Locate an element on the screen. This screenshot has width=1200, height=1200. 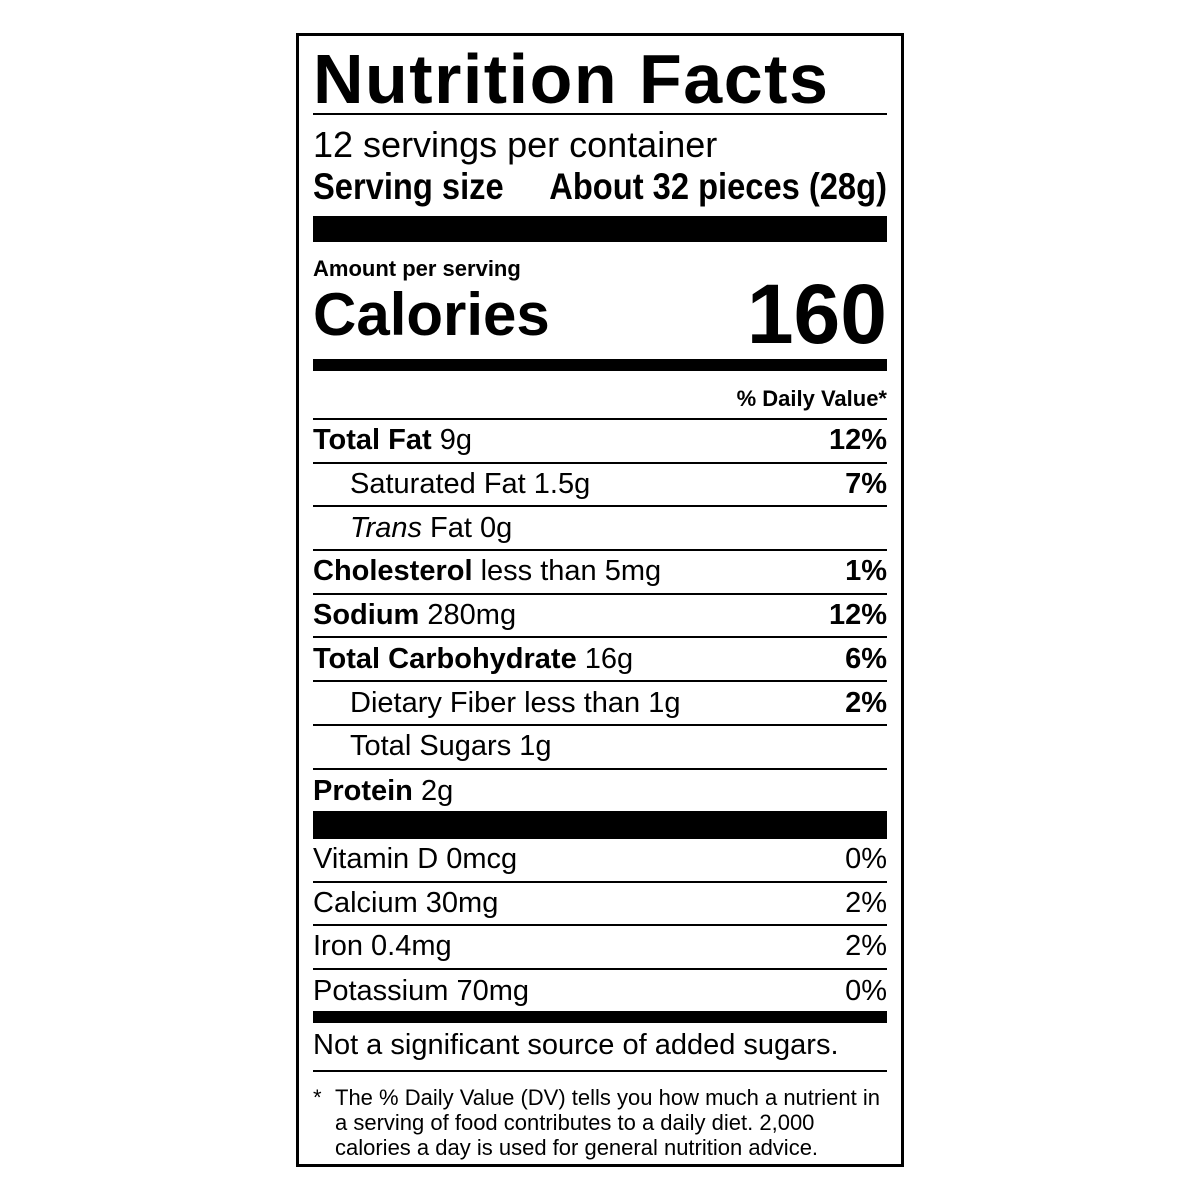
nutrient-name-amount: Protein 2g is located at coordinates (383, 791).